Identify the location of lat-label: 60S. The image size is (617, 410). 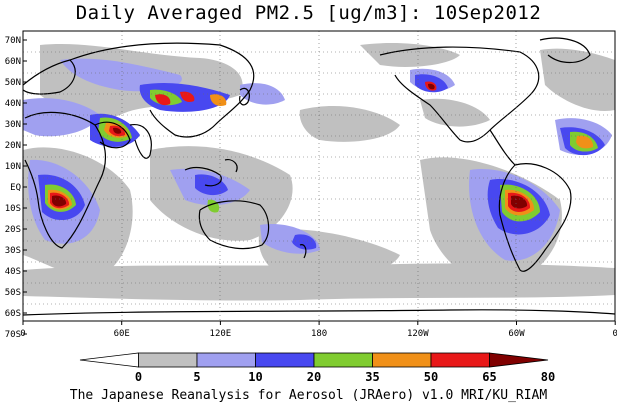
(13, 314).